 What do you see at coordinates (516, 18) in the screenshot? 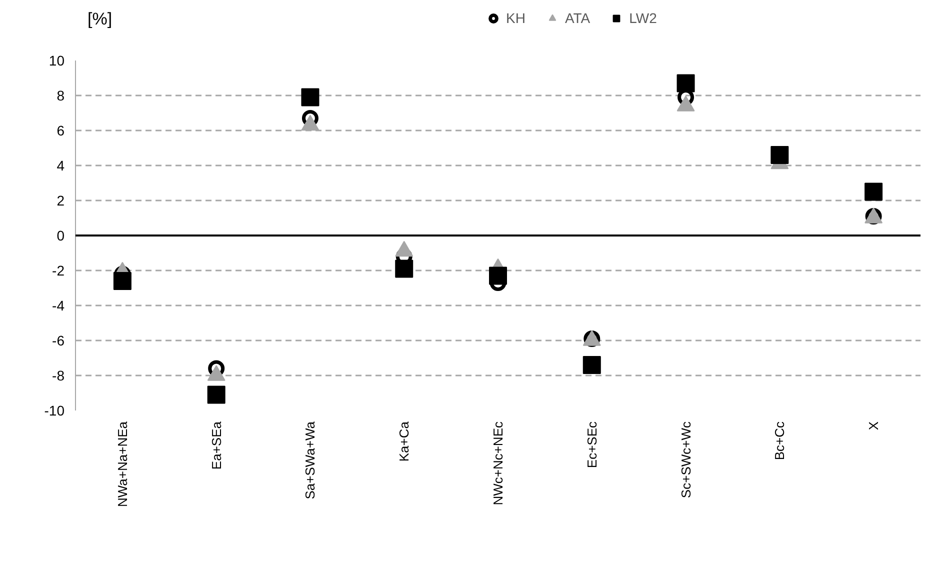
I see `legend-label: KH` at bounding box center [516, 18].